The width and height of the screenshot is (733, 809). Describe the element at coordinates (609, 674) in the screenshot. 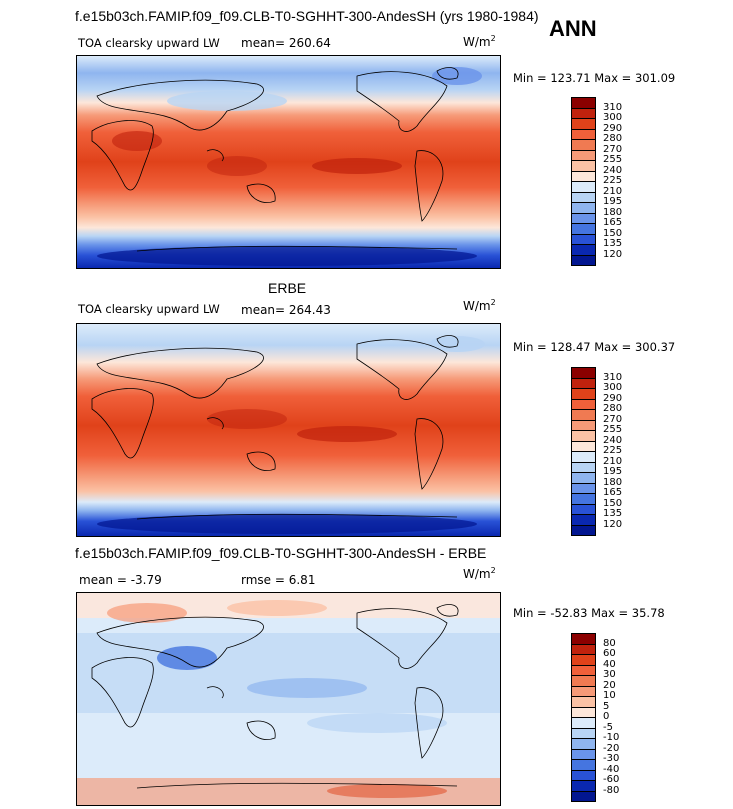

I see `colorbar-tick-label: 30` at that location.